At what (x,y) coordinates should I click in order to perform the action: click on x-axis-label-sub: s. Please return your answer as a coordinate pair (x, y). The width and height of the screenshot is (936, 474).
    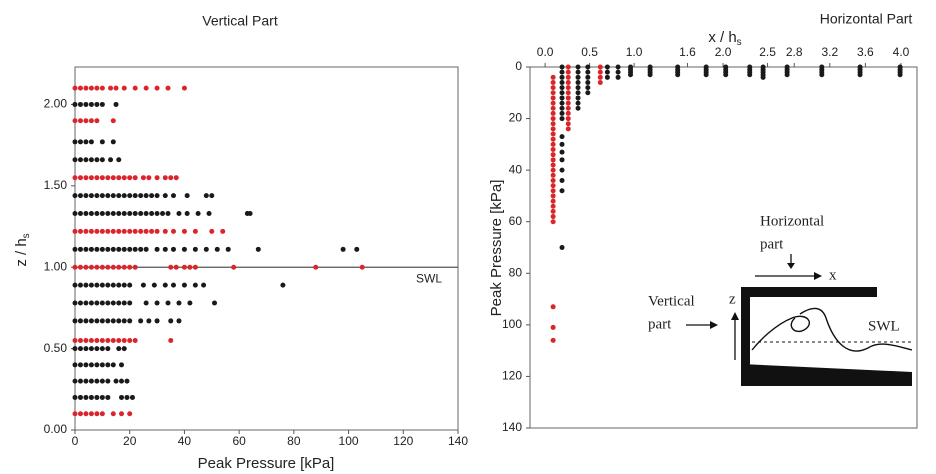
    Looking at the image, I should click on (739, 42).